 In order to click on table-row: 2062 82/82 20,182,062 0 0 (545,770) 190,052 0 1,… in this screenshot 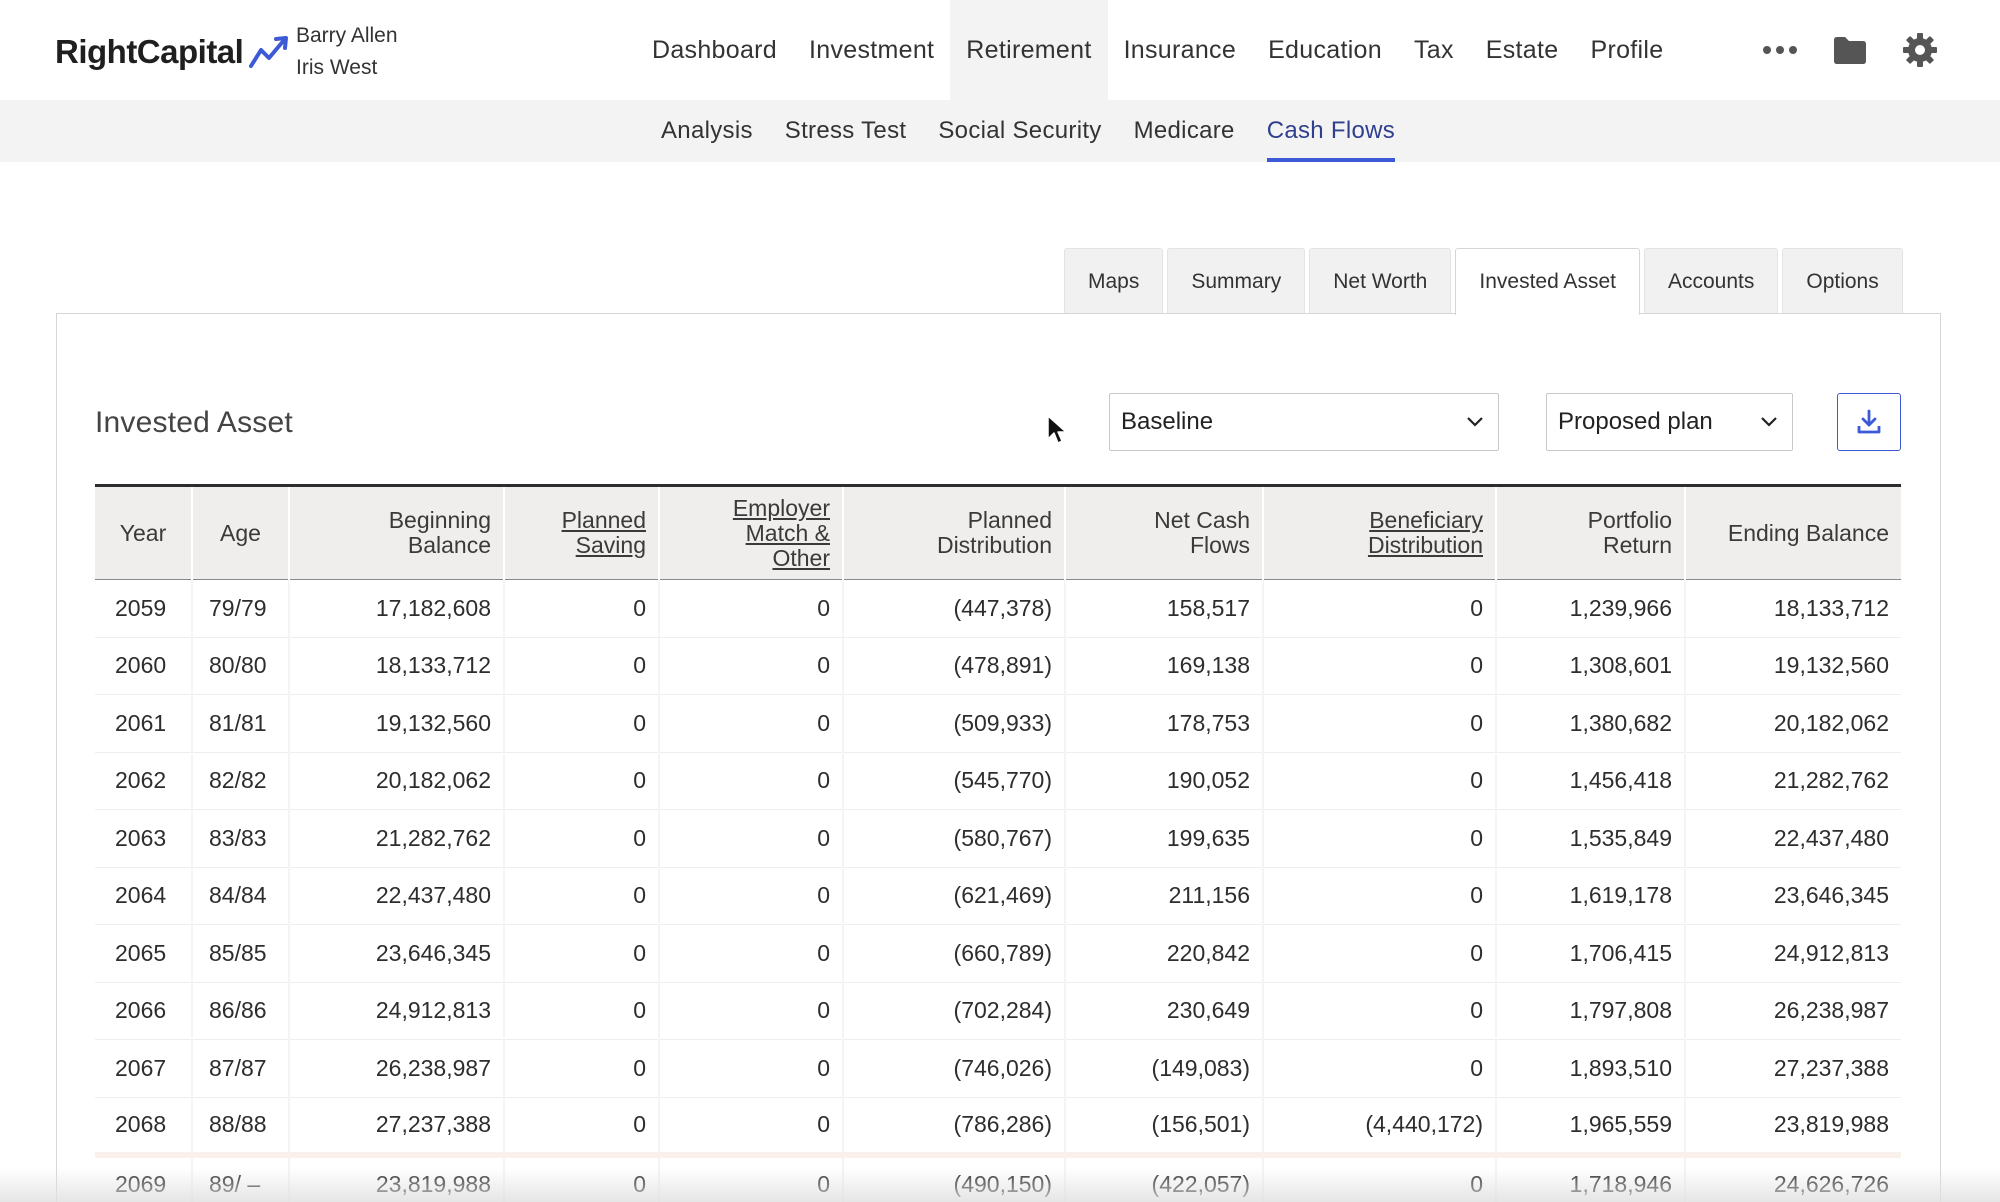, I will do `click(998, 781)`.